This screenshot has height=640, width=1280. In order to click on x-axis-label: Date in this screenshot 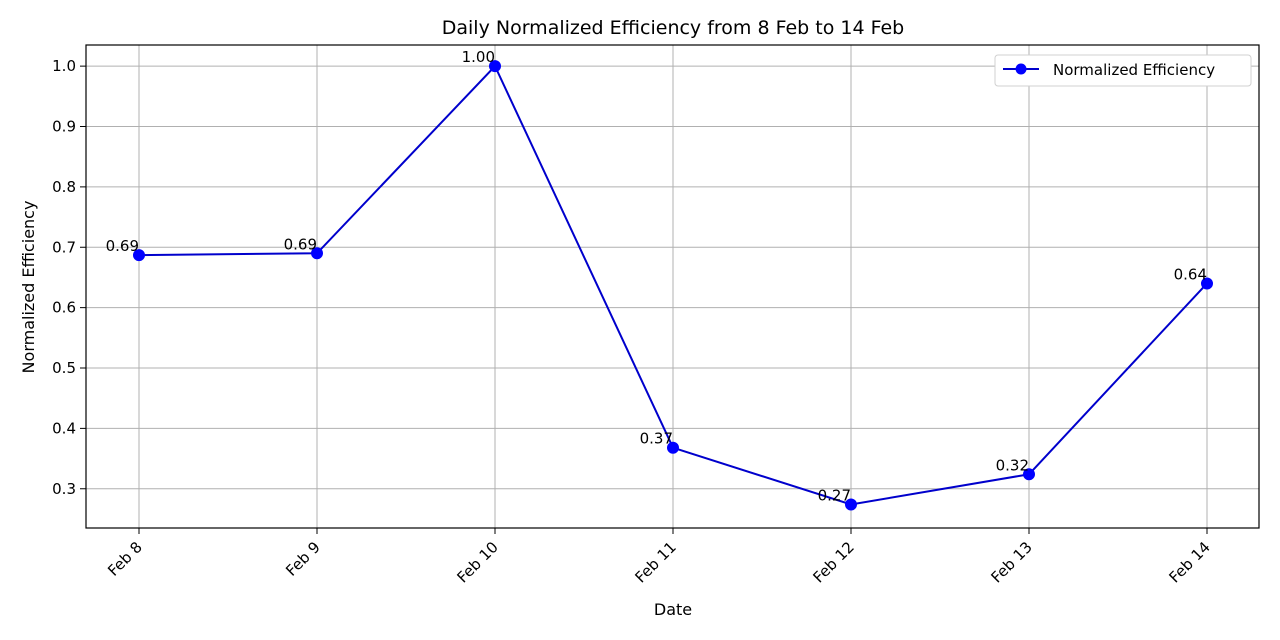, I will do `click(673, 609)`.